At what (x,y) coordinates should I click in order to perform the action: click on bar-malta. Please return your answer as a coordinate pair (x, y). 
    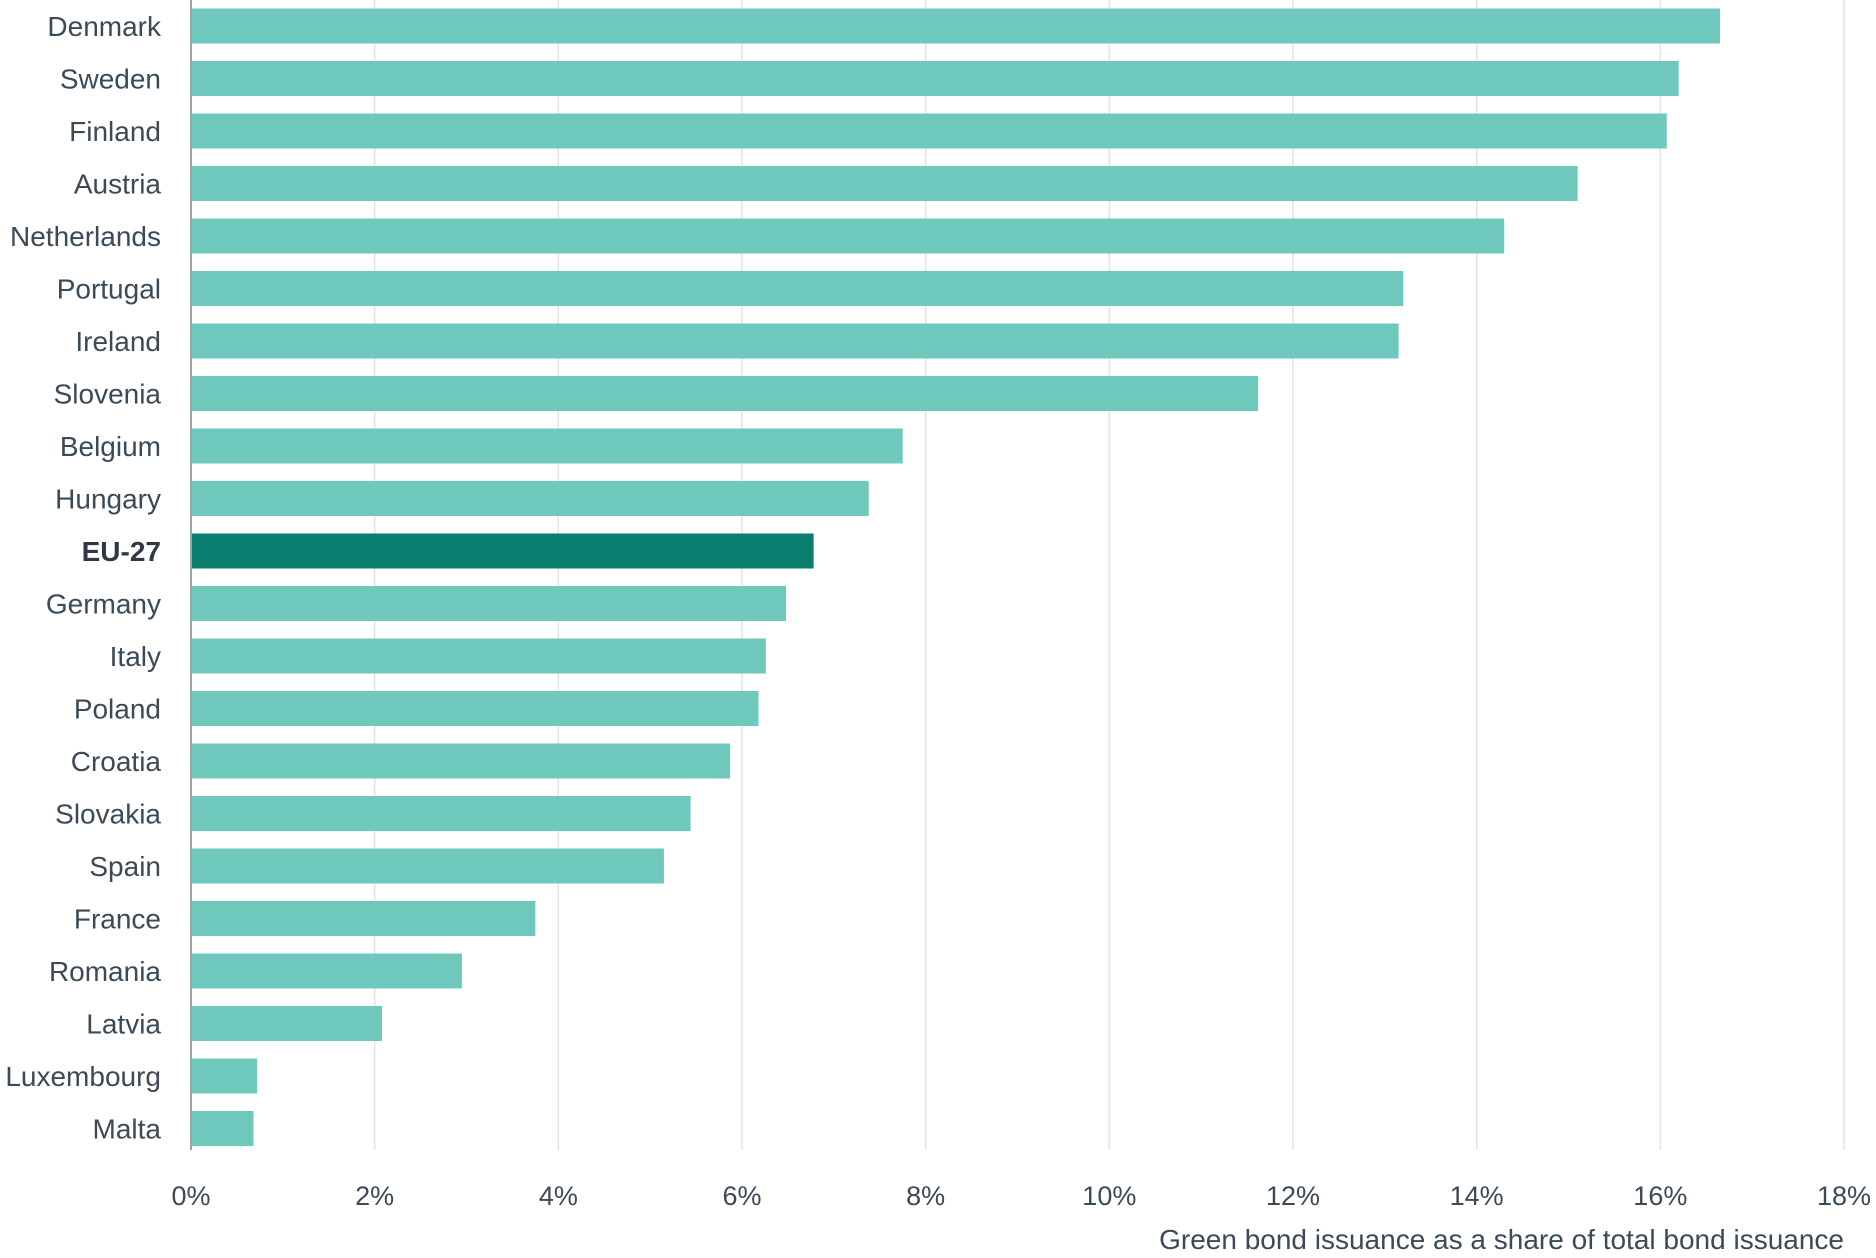
    Looking at the image, I should click on (222, 1128).